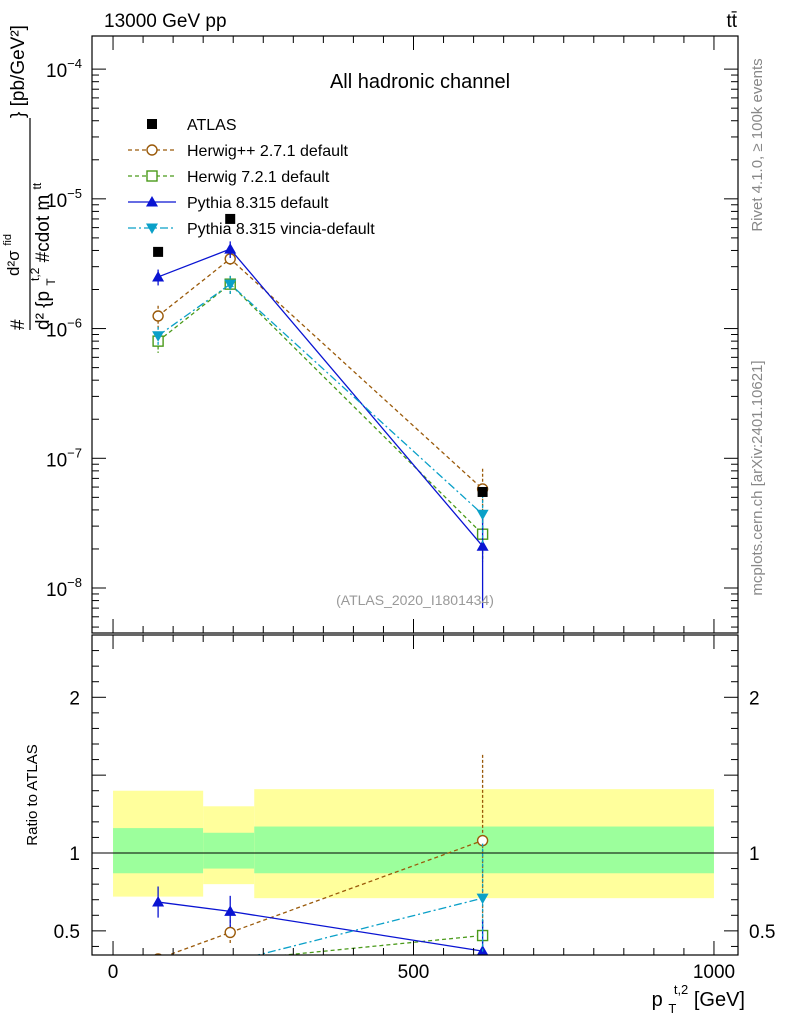 Image resolution: width=786 pixels, height=1024 pixels. I want to click on x-tick-label: 500, so click(414, 972).